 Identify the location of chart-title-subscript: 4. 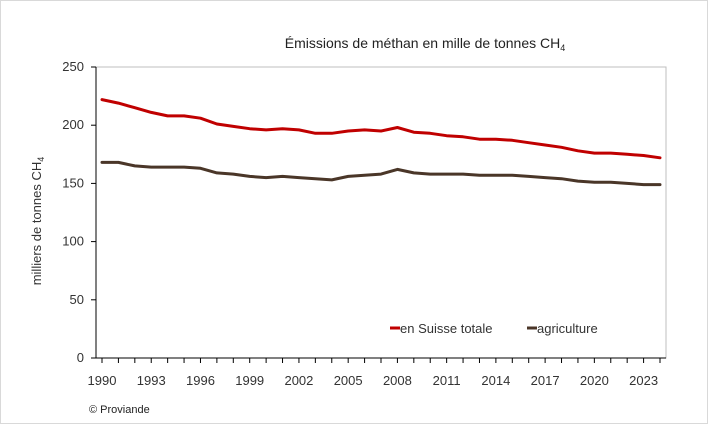
(562, 48).